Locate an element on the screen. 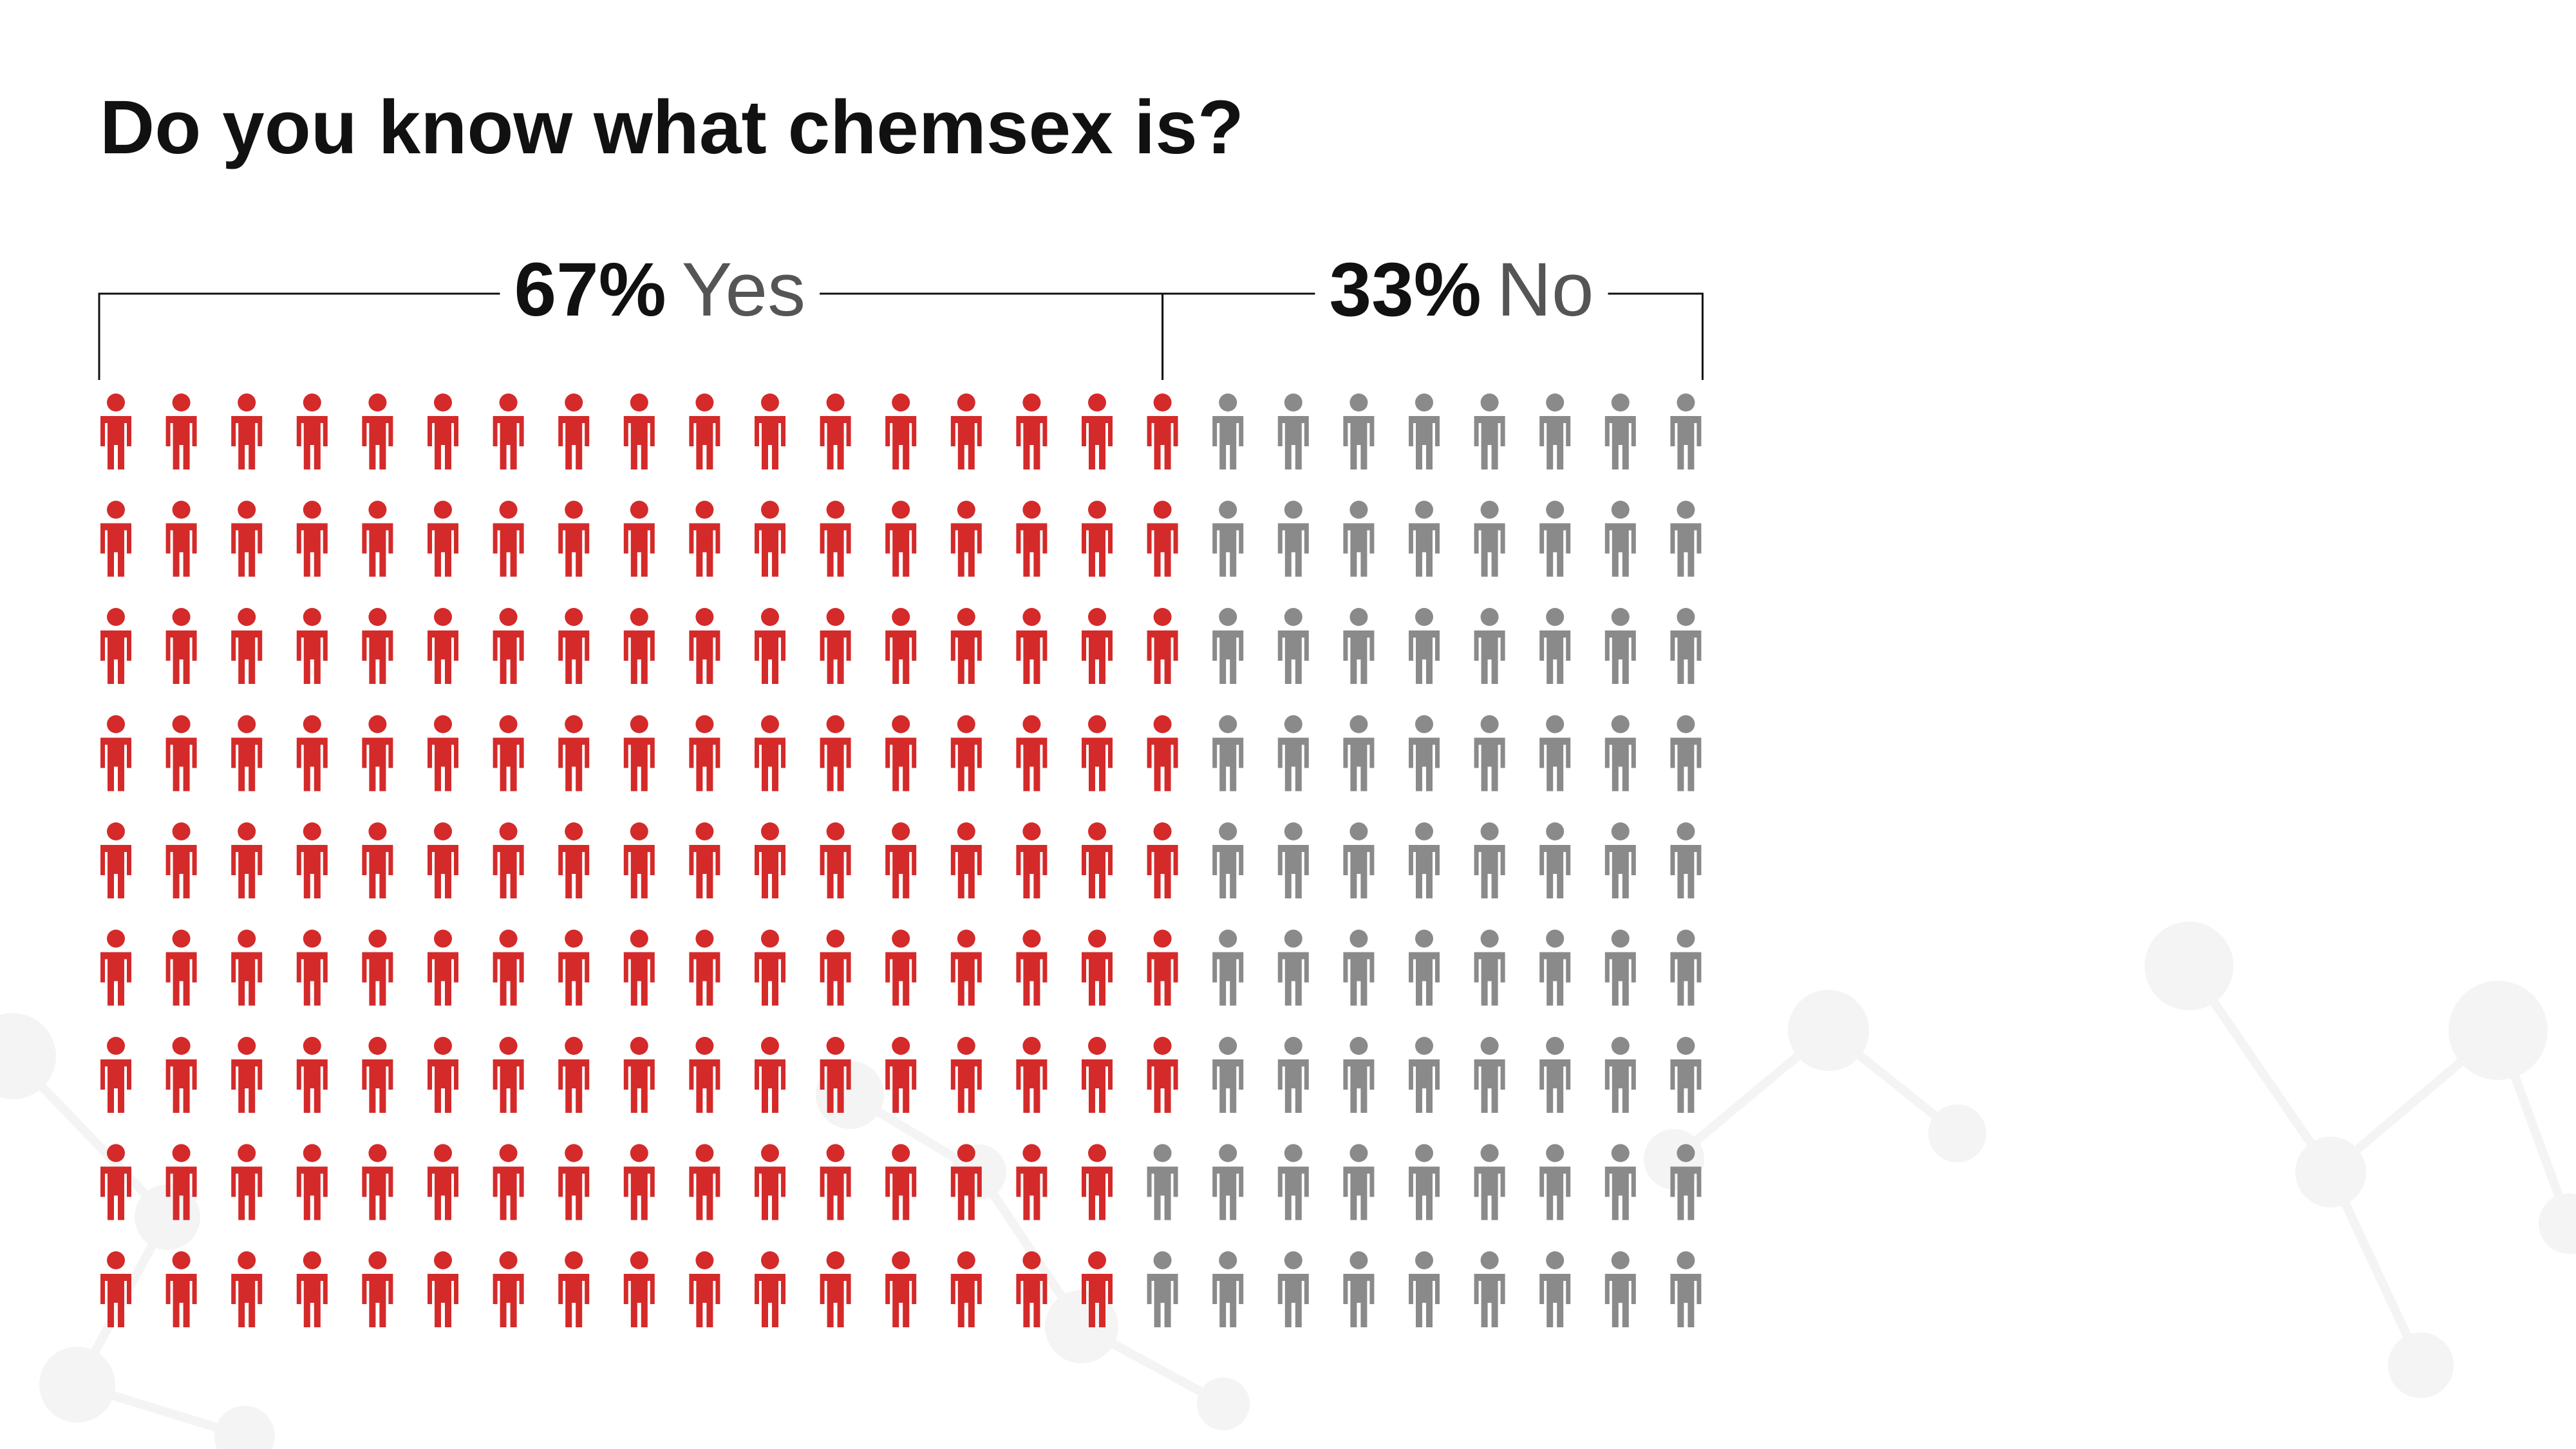 The height and width of the screenshot is (1449, 2576). label-yes: 67% Yes is located at coordinates (659, 289).